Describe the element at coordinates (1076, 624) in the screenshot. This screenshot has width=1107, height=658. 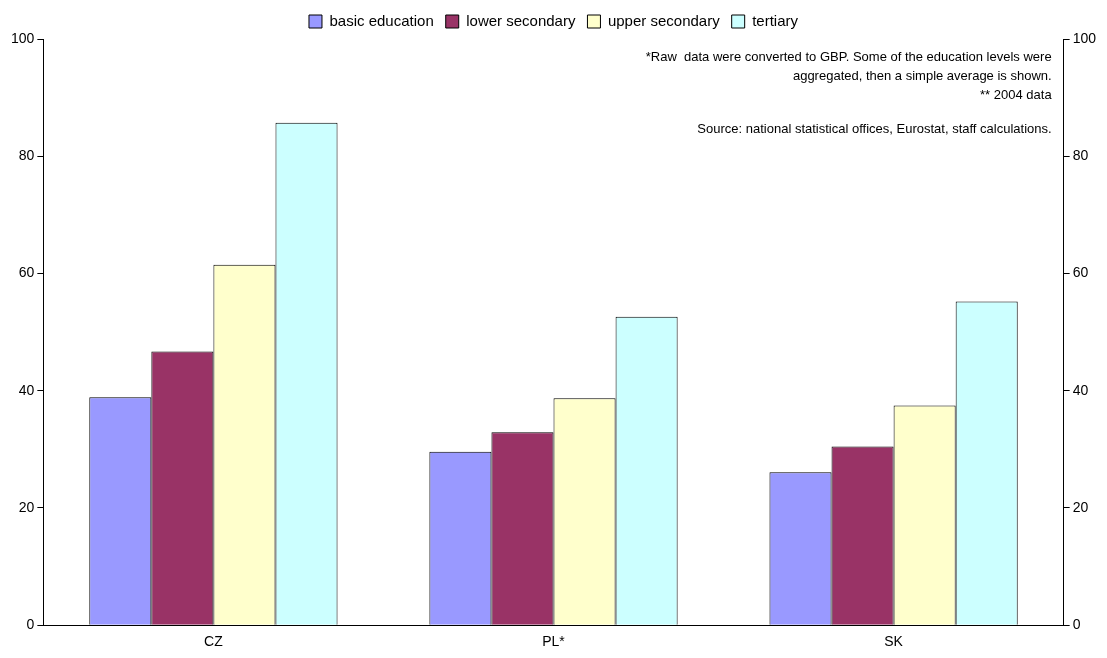
I see `y2-tick-label: 0` at that location.